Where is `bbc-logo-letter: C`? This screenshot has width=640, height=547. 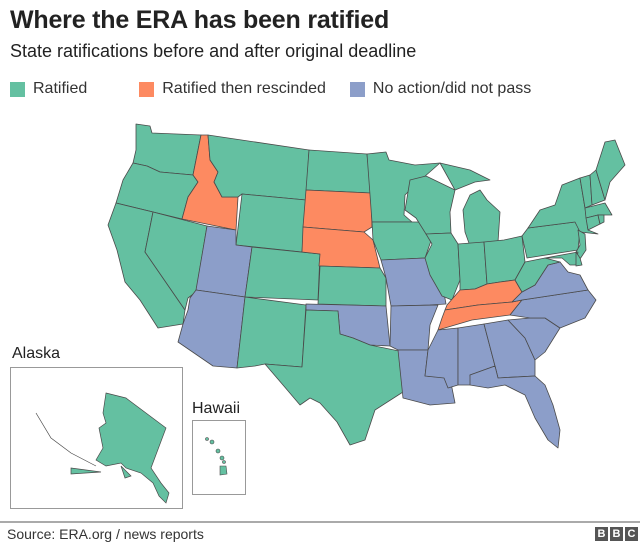
bbc-logo-letter: C is located at coordinates (631, 534).